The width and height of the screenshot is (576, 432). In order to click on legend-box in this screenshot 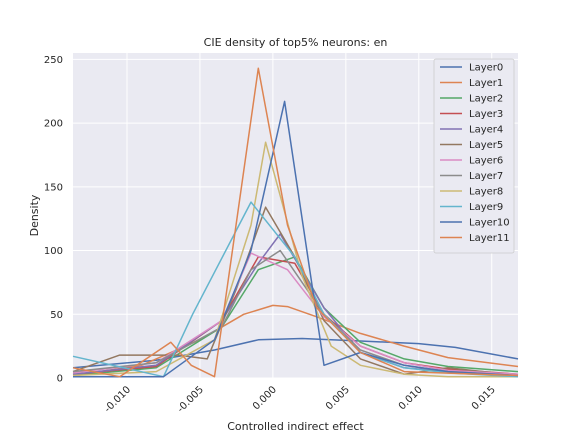, I will do `click(474, 156)`.